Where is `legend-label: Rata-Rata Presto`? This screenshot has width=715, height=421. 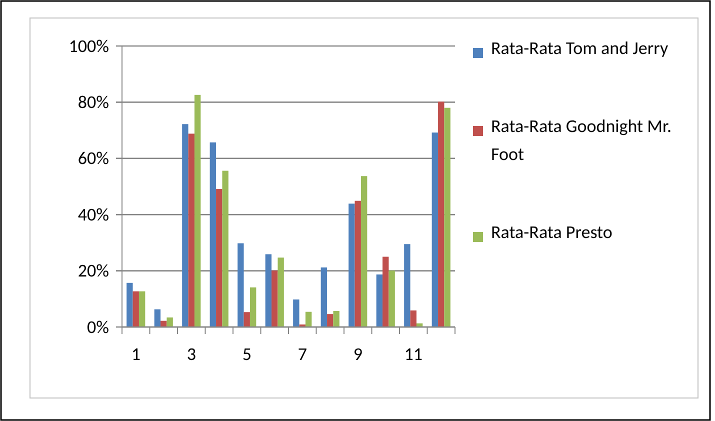
legend-label: Rata-Rata Presto is located at coordinates (551, 232).